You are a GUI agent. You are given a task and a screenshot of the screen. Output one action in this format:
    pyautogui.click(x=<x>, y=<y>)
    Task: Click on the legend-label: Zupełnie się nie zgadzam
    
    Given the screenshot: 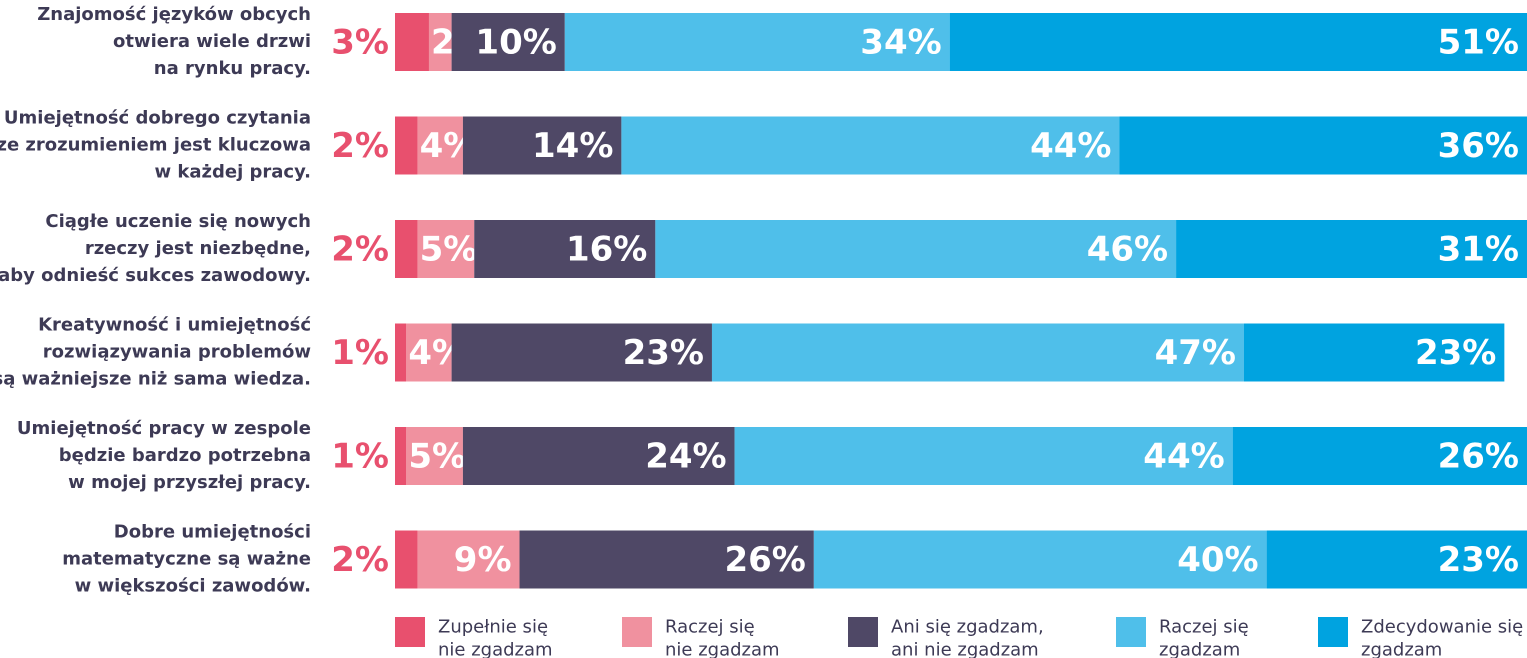 What is the action you would take?
    pyautogui.click(x=495, y=637)
    